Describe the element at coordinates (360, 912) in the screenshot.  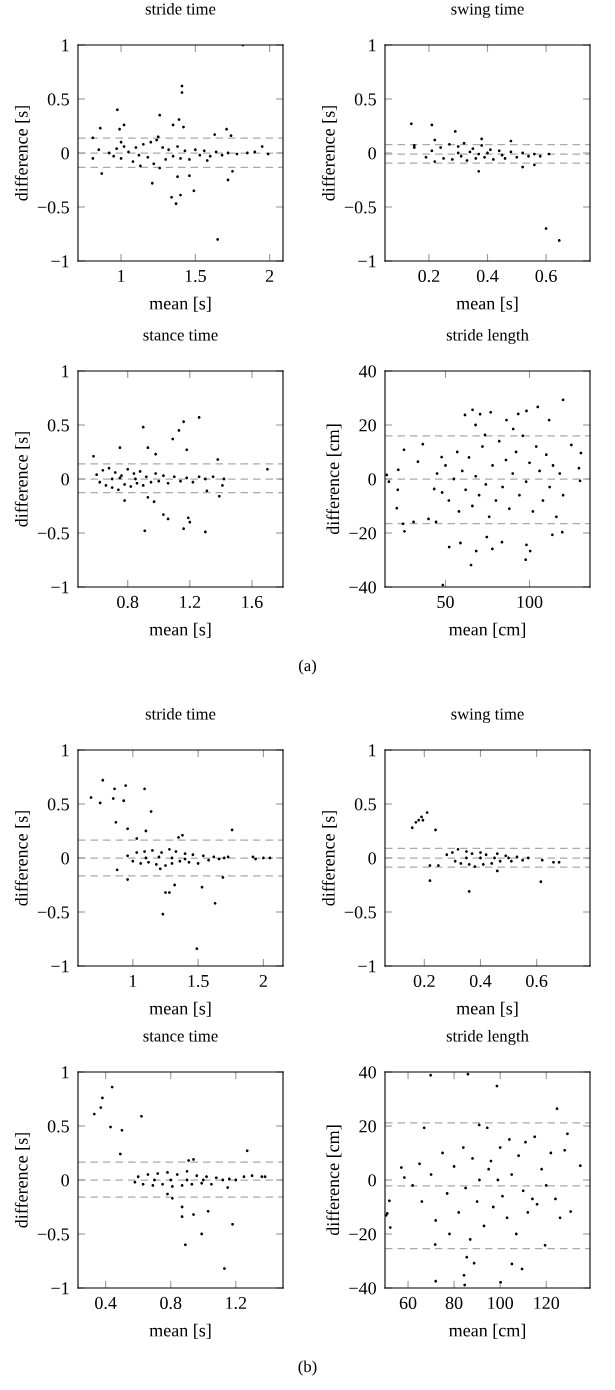
I see `y-tick-label: −0.5` at that location.